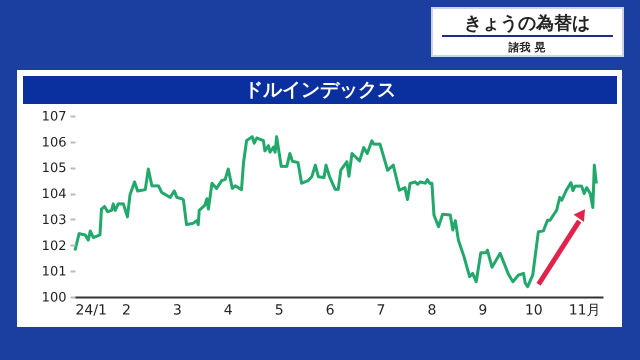 This screenshot has height=360, width=640. I want to click on y-tick-label: 101, so click(54, 272).